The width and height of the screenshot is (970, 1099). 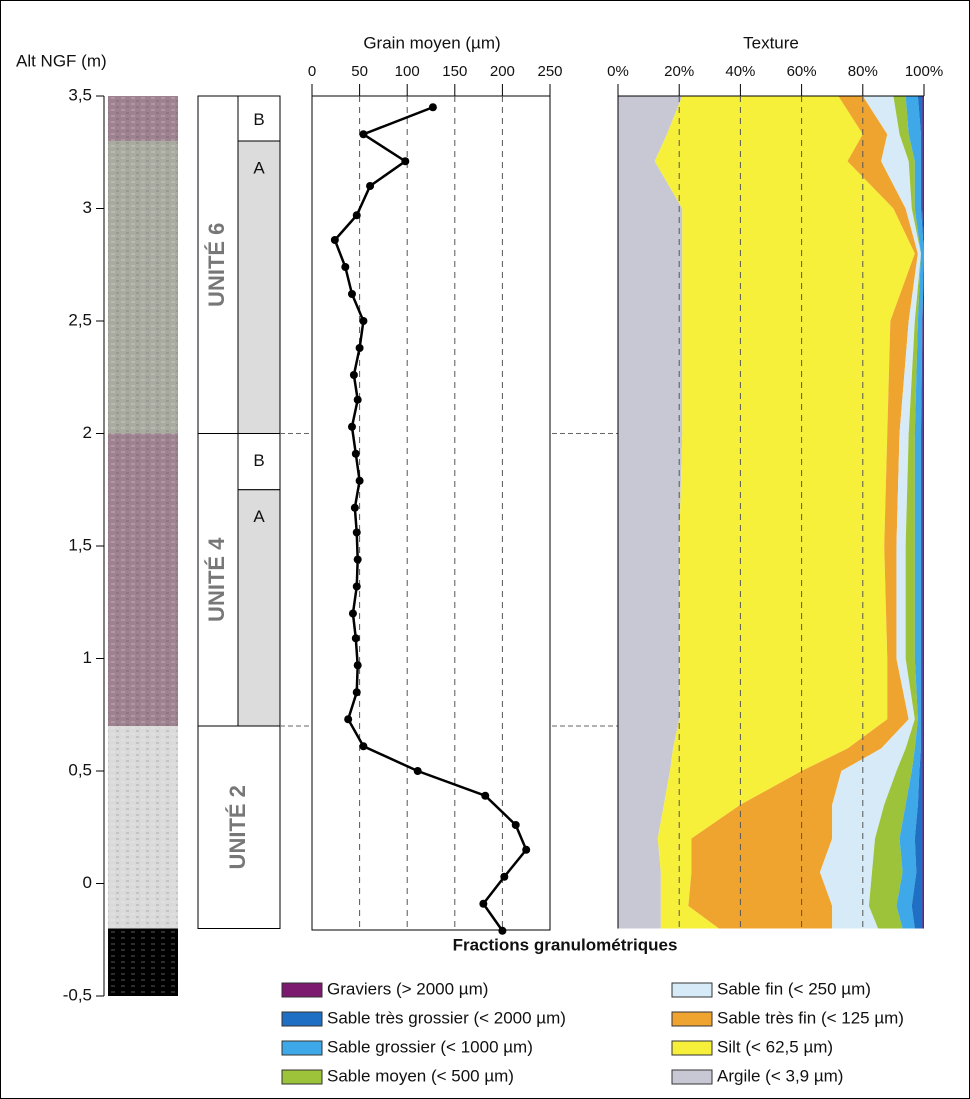 What do you see at coordinates (80, 94) in the screenshot?
I see `y-tick-label: 3,5` at bounding box center [80, 94].